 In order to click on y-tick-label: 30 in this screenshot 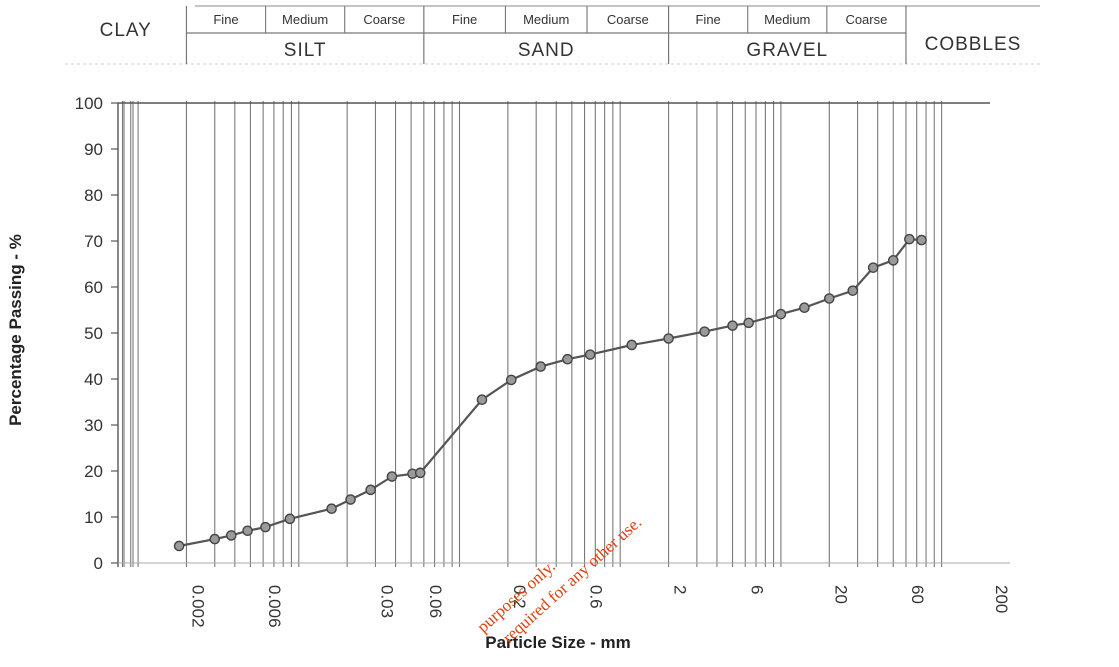, I will do `click(93, 425)`.